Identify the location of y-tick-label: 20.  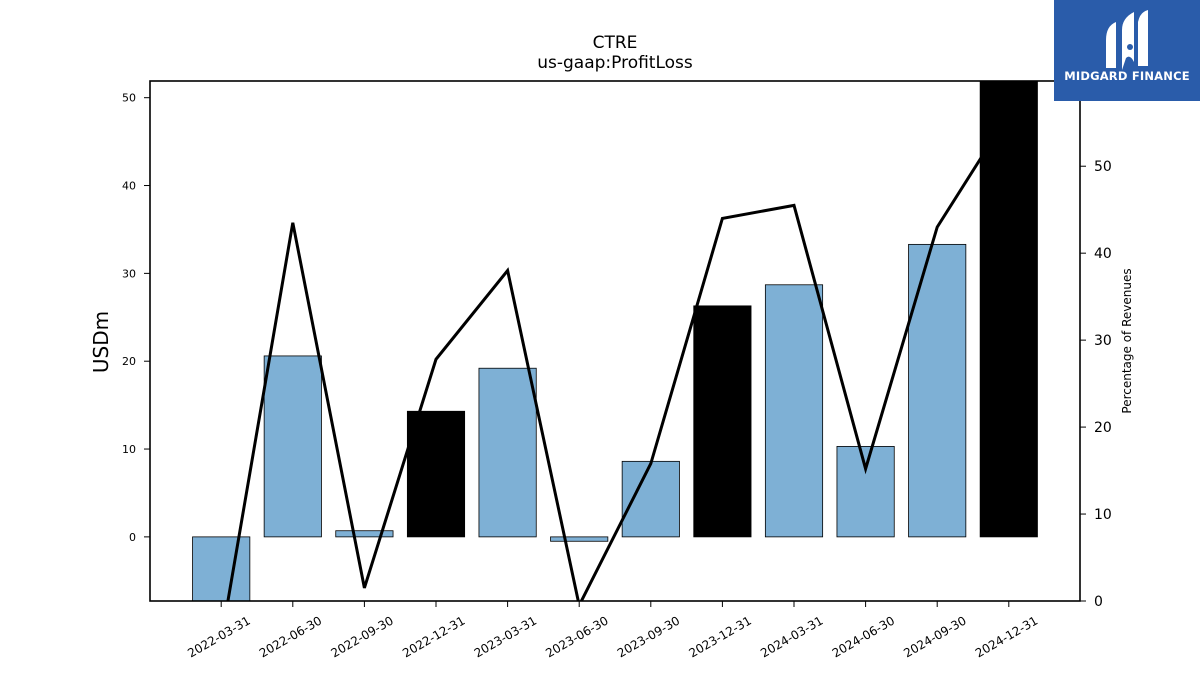
(129, 361).